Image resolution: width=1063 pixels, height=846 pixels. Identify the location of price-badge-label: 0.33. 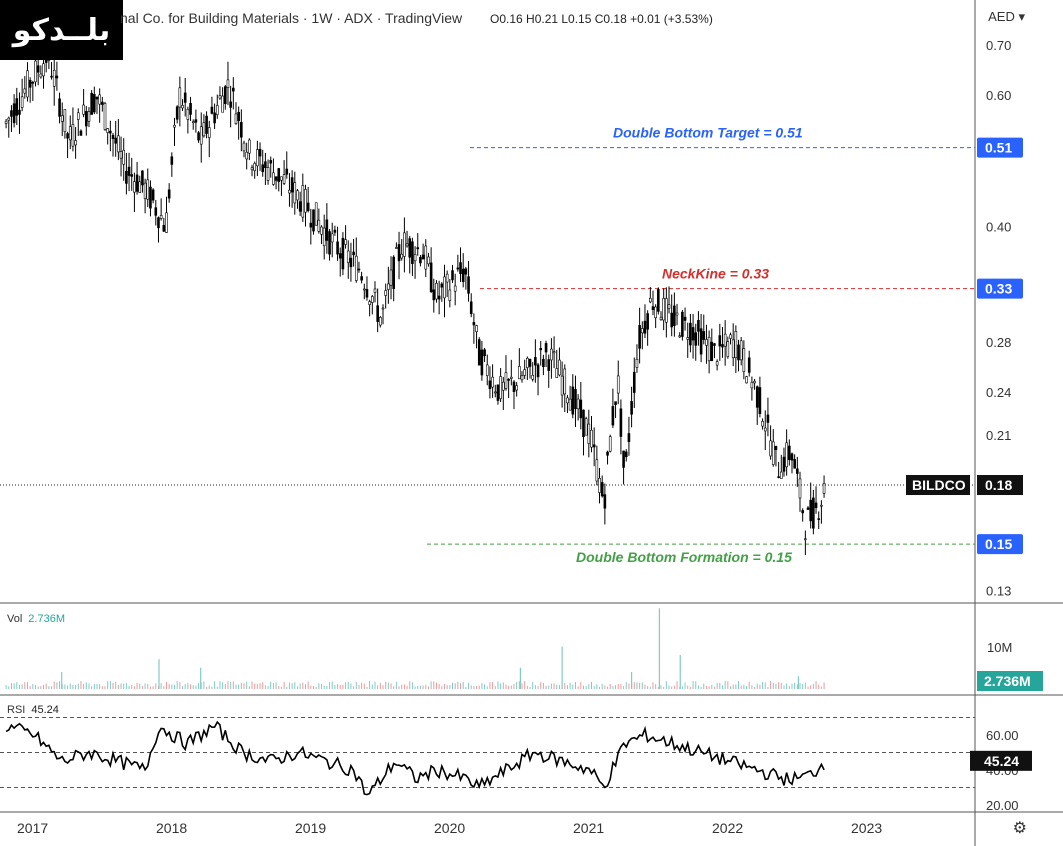
(998, 289).